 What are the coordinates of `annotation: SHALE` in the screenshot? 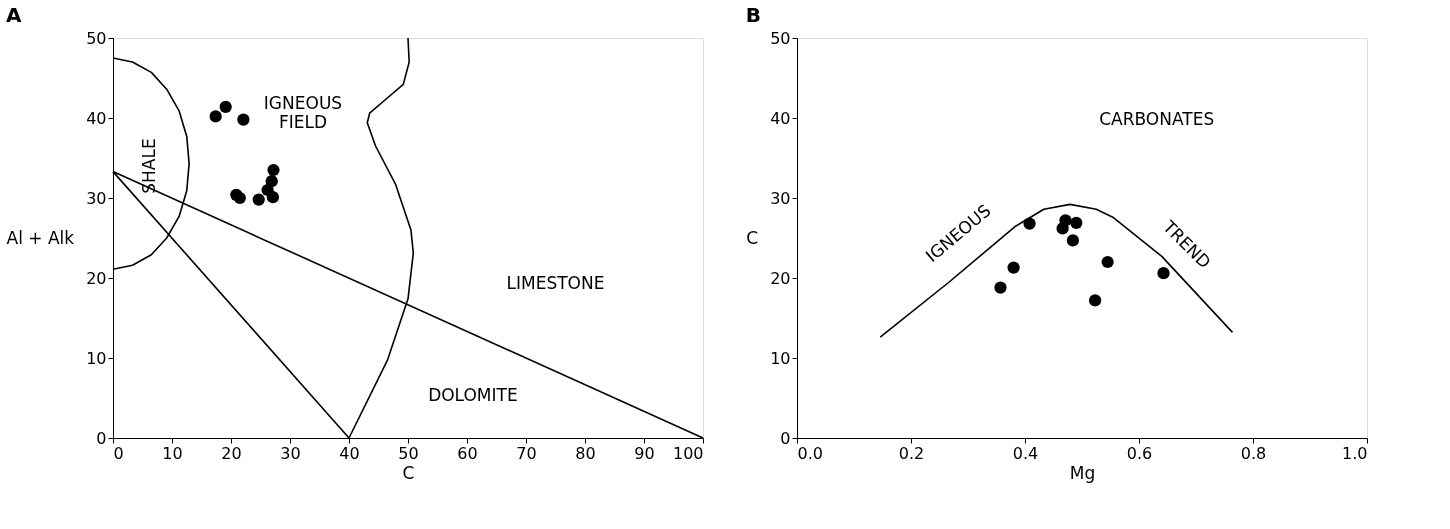 It's located at (148, 166).